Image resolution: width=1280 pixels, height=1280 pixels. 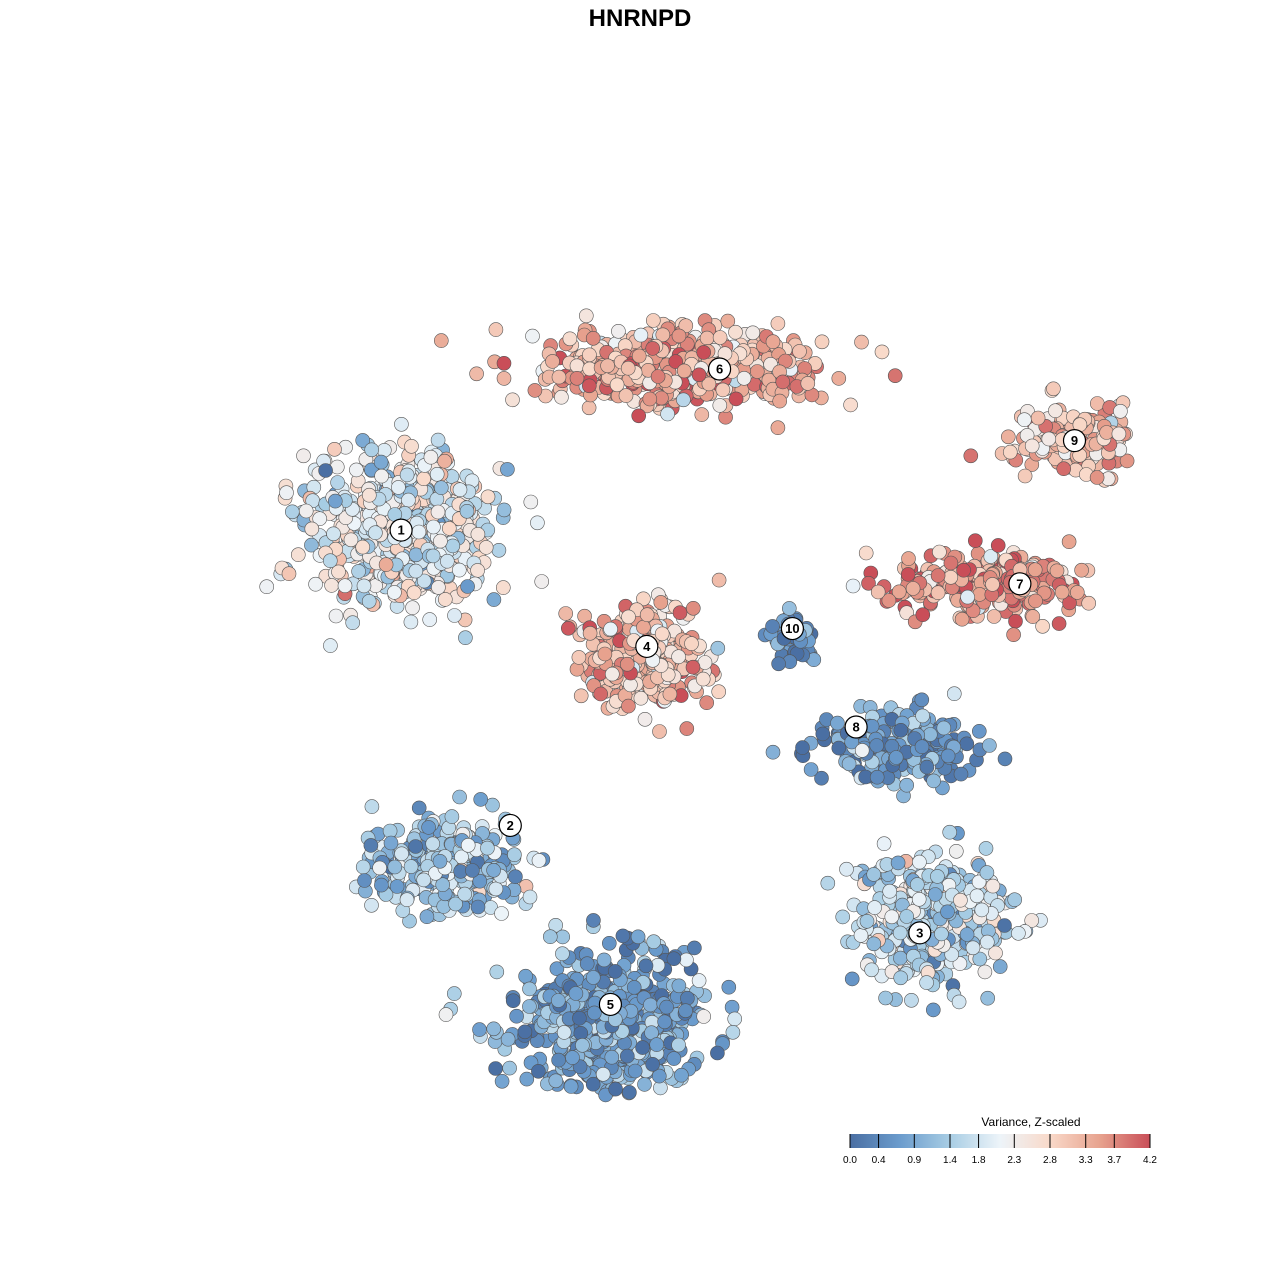 What do you see at coordinates (647, 646) in the screenshot?
I see `cluster-label-4: 4` at bounding box center [647, 646].